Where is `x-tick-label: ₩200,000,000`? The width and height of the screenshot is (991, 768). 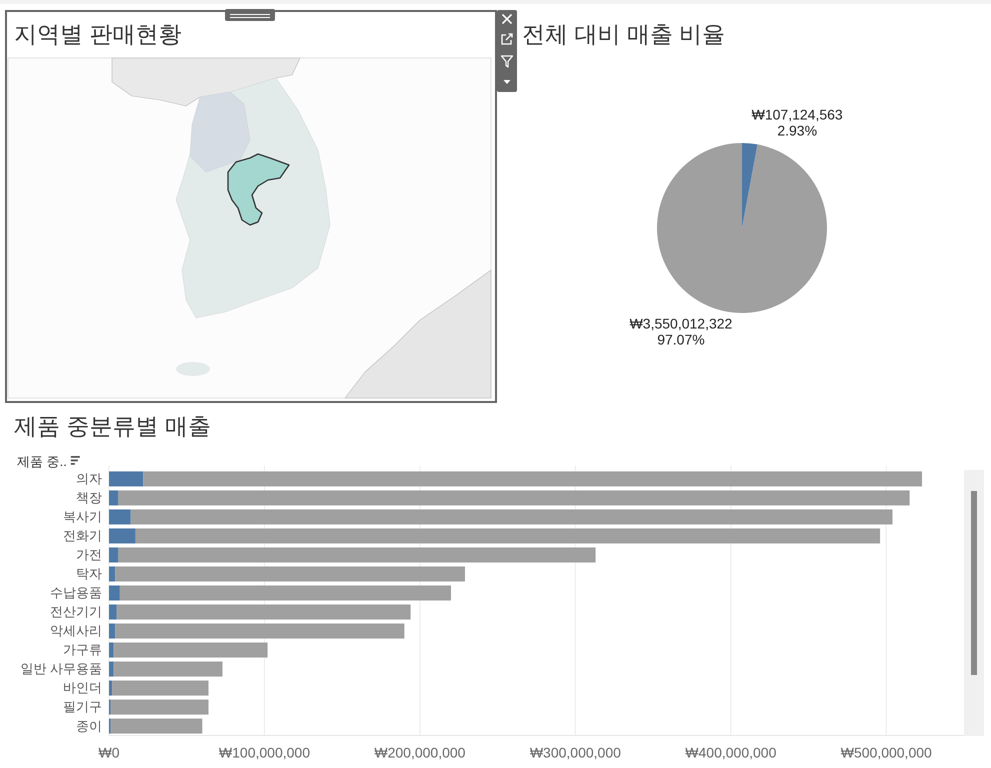 x-tick-label: ₩200,000,000 is located at coordinates (420, 752).